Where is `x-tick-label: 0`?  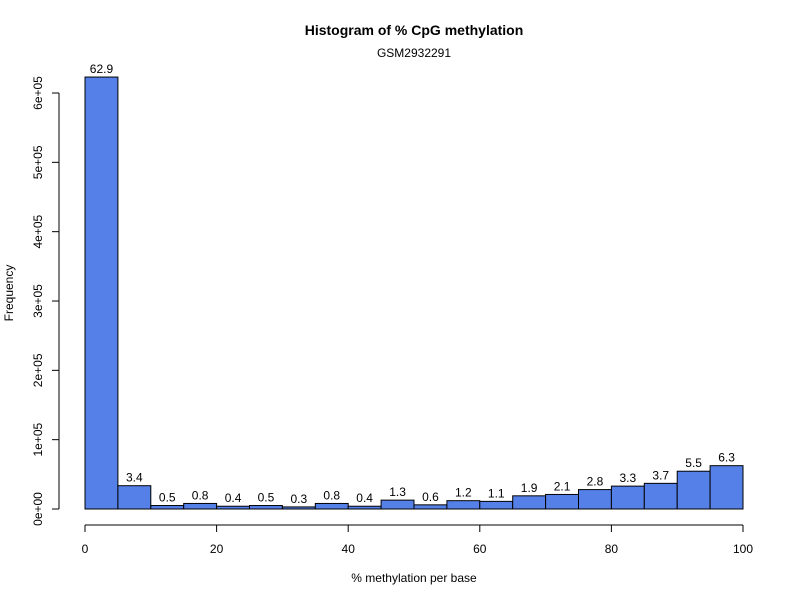 x-tick-label: 0 is located at coordinates (85, 549).